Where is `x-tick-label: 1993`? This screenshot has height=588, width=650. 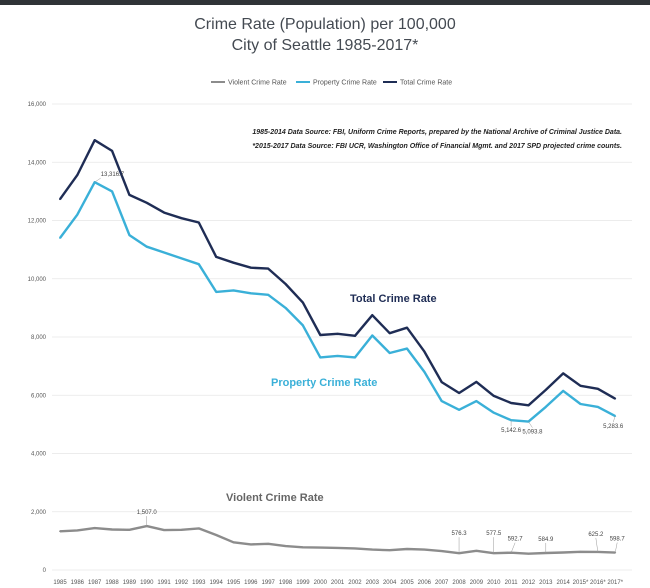
x-tick-label: 1993 is located at coordinates (199, 583).